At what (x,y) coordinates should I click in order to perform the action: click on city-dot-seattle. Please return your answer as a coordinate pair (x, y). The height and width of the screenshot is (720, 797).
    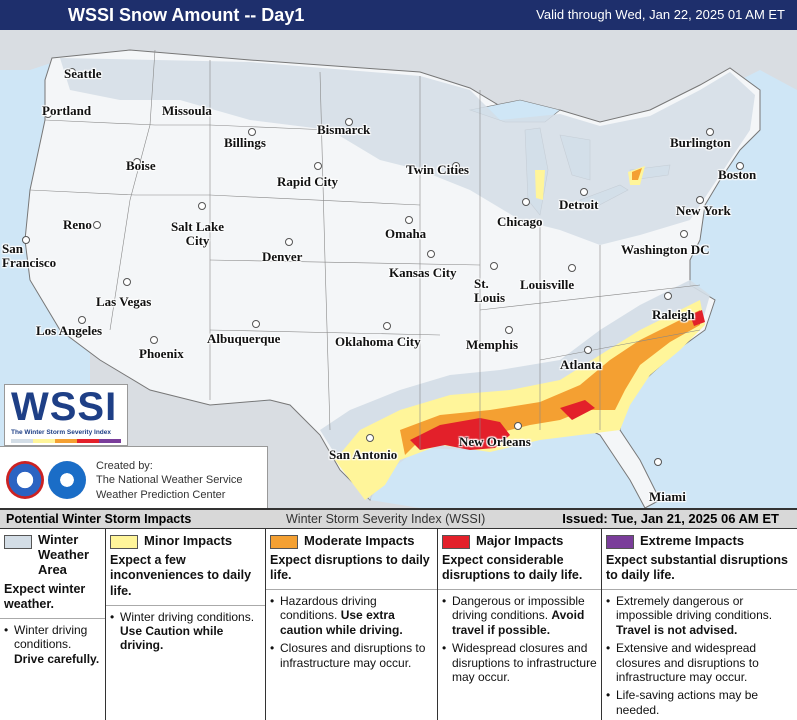
    Looking at the image, I should click on (72, 72).